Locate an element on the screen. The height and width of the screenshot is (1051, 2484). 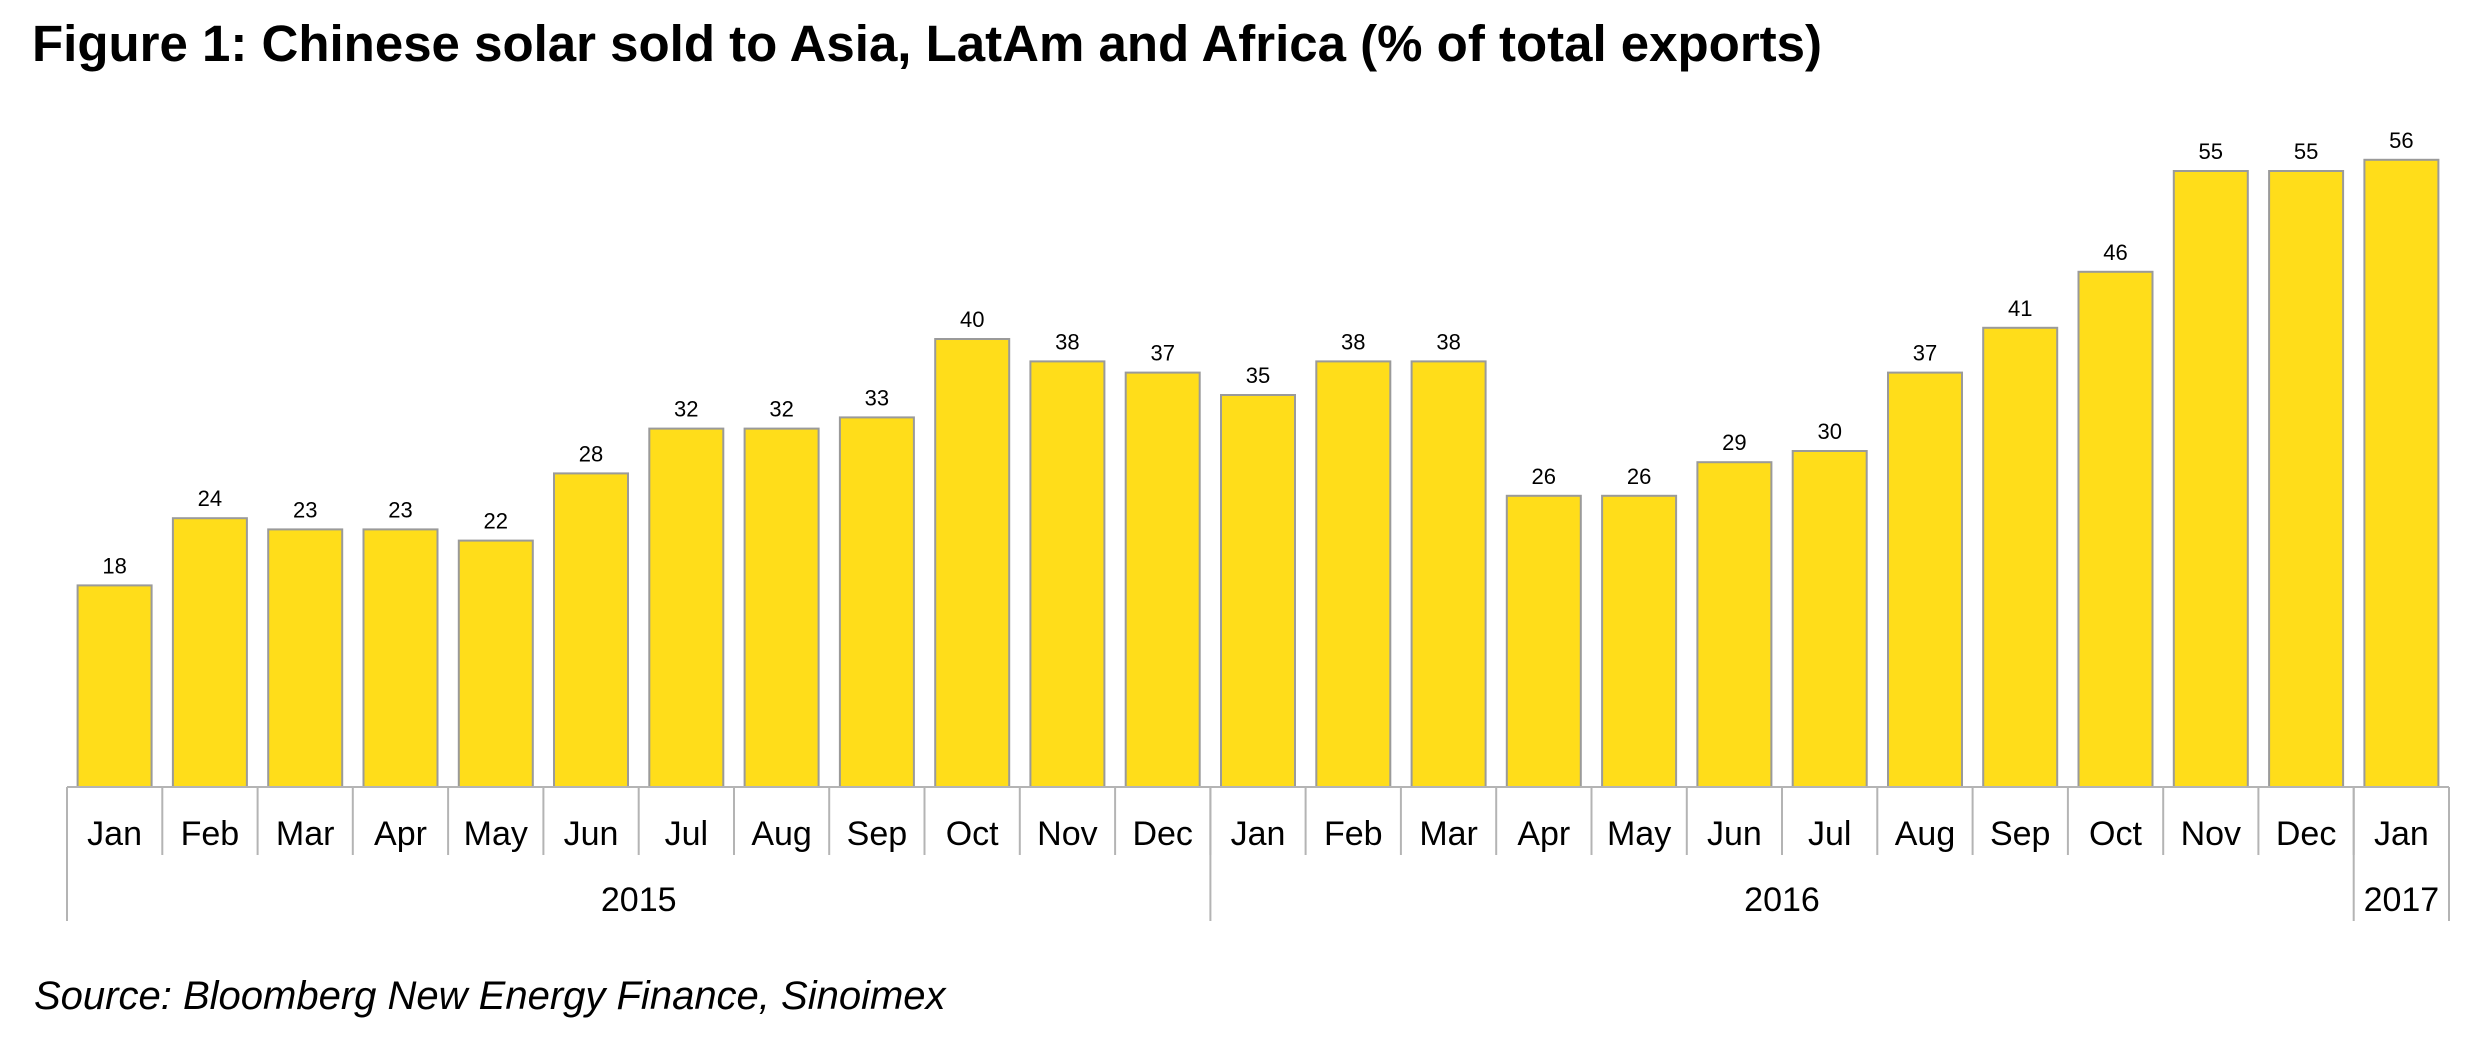
data-label: 29 is located at coordinates (1734, 442).